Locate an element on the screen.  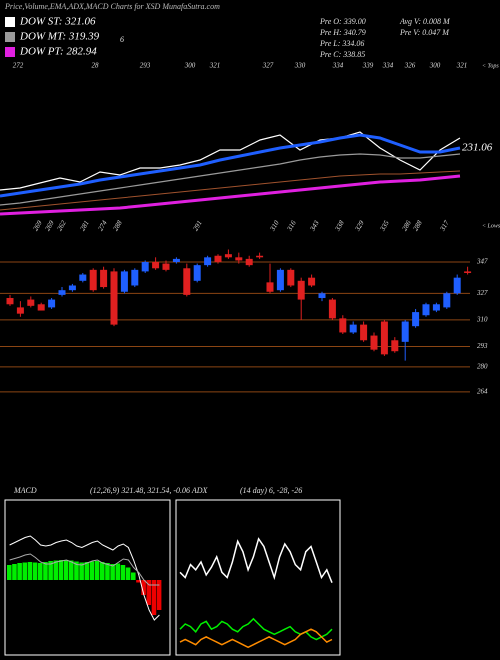
y-tick-label: 293 is located at coordinates (482, 346).